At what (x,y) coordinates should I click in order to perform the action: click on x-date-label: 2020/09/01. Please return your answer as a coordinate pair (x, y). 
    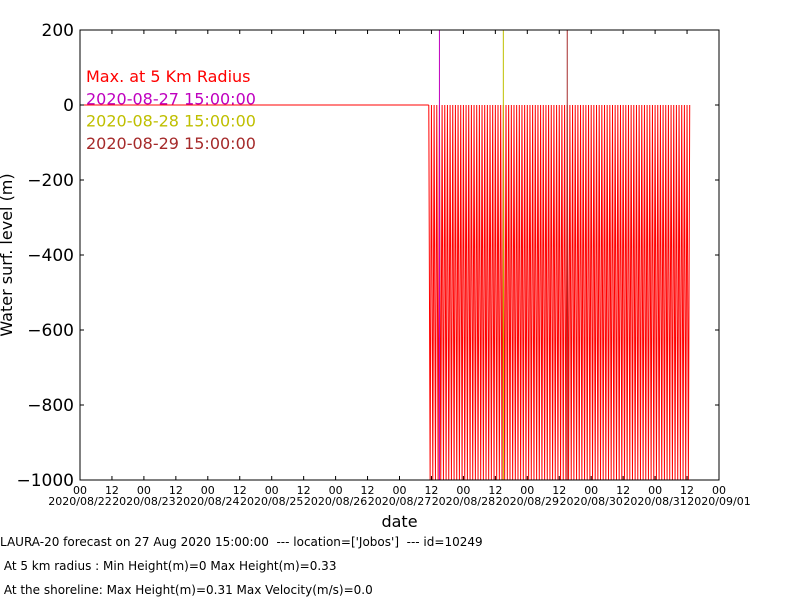
    Looking at the image, I should click on (718, 501).